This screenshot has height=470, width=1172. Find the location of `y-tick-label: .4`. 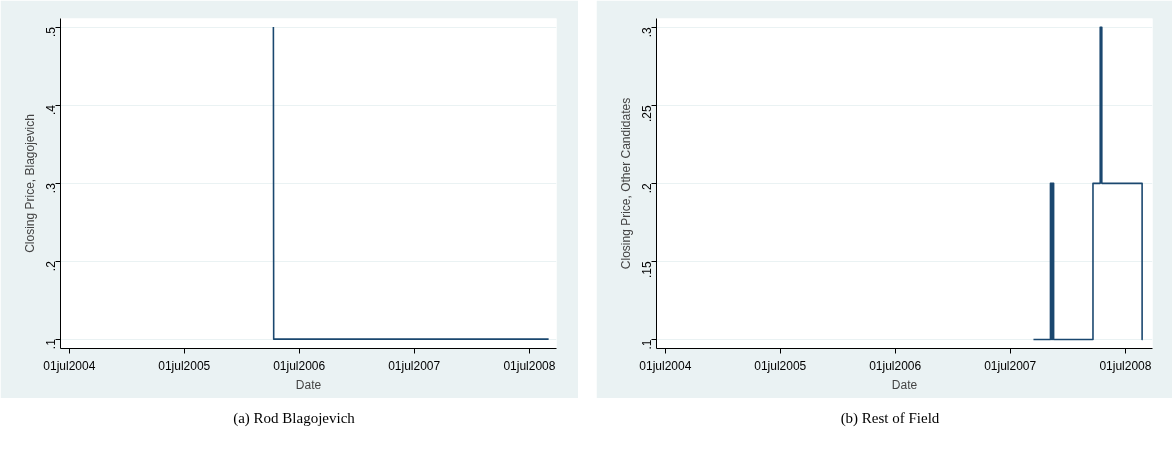

y-tick-label: .4 is located at coordinates (51, 110).